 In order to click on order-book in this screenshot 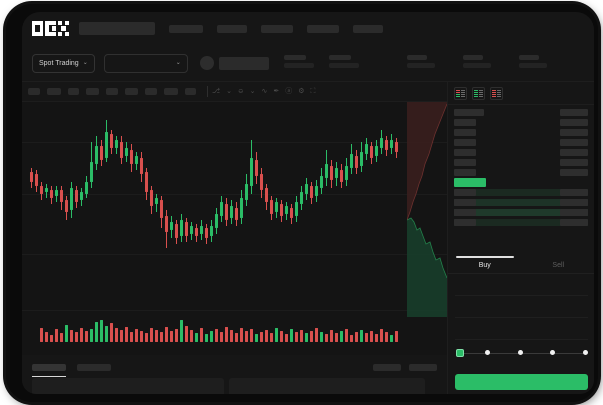, I will do `click(521, 165)`.